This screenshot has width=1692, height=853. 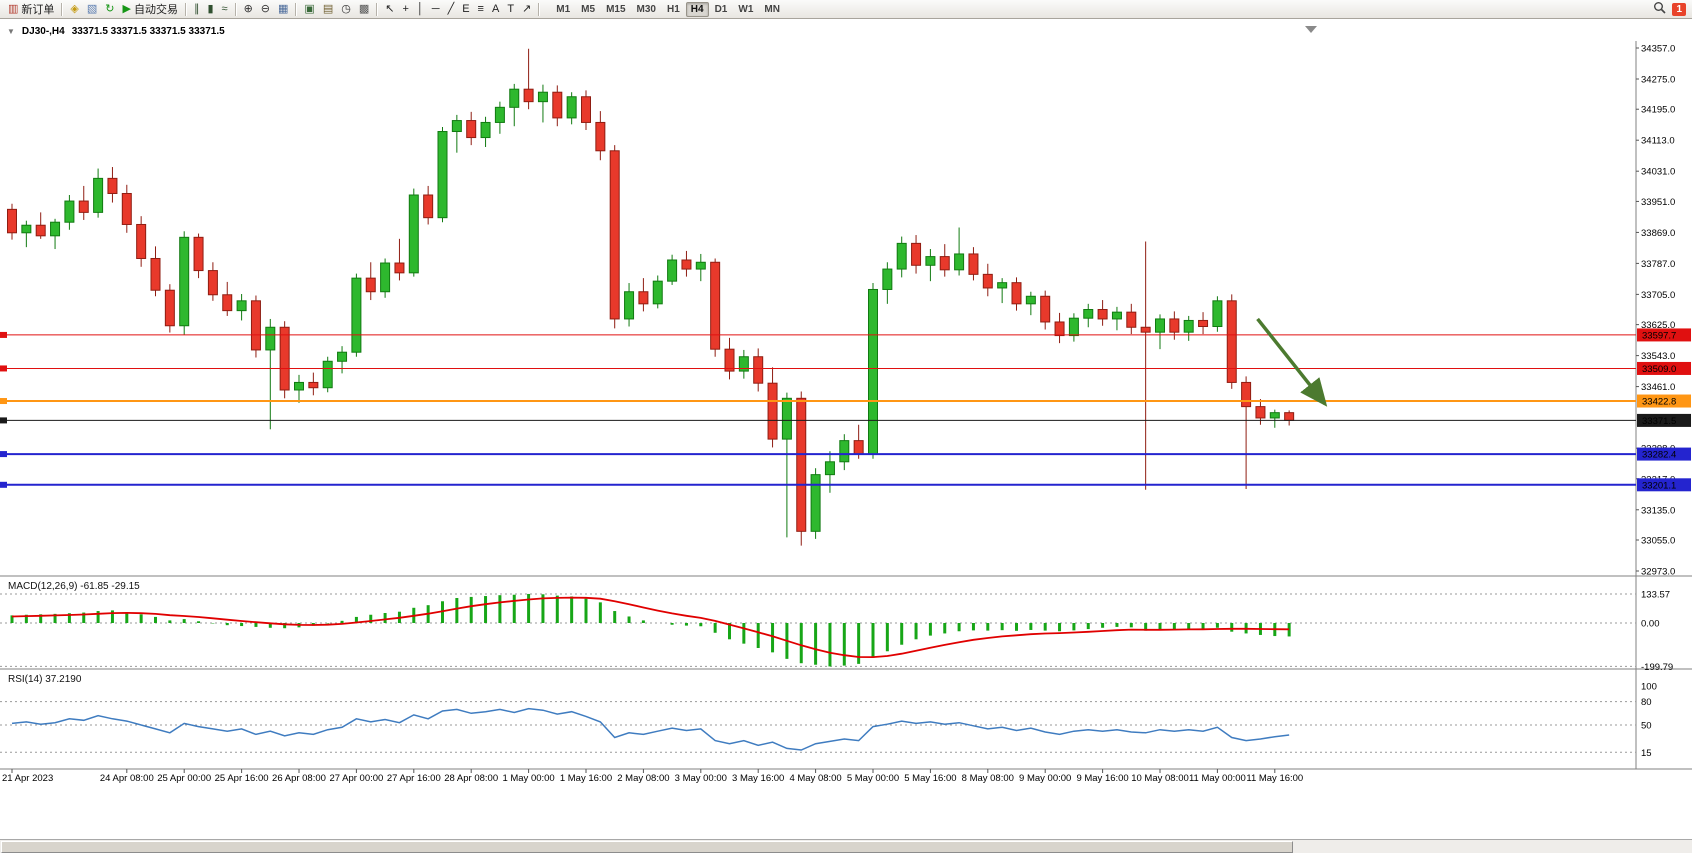 I want to click on horizontal-scrollbar, so click(x=846, y=846).